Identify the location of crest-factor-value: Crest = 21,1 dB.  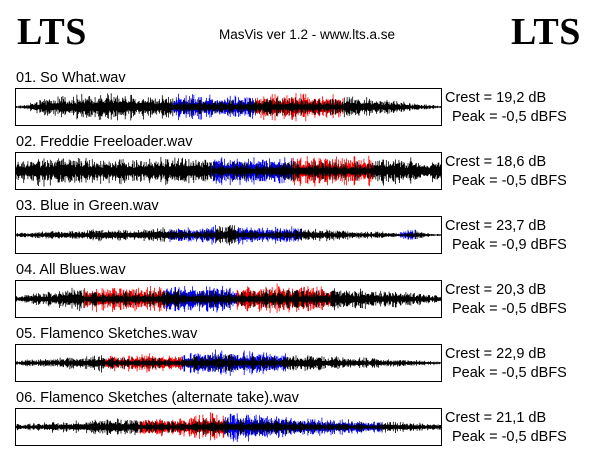
(496, 418).